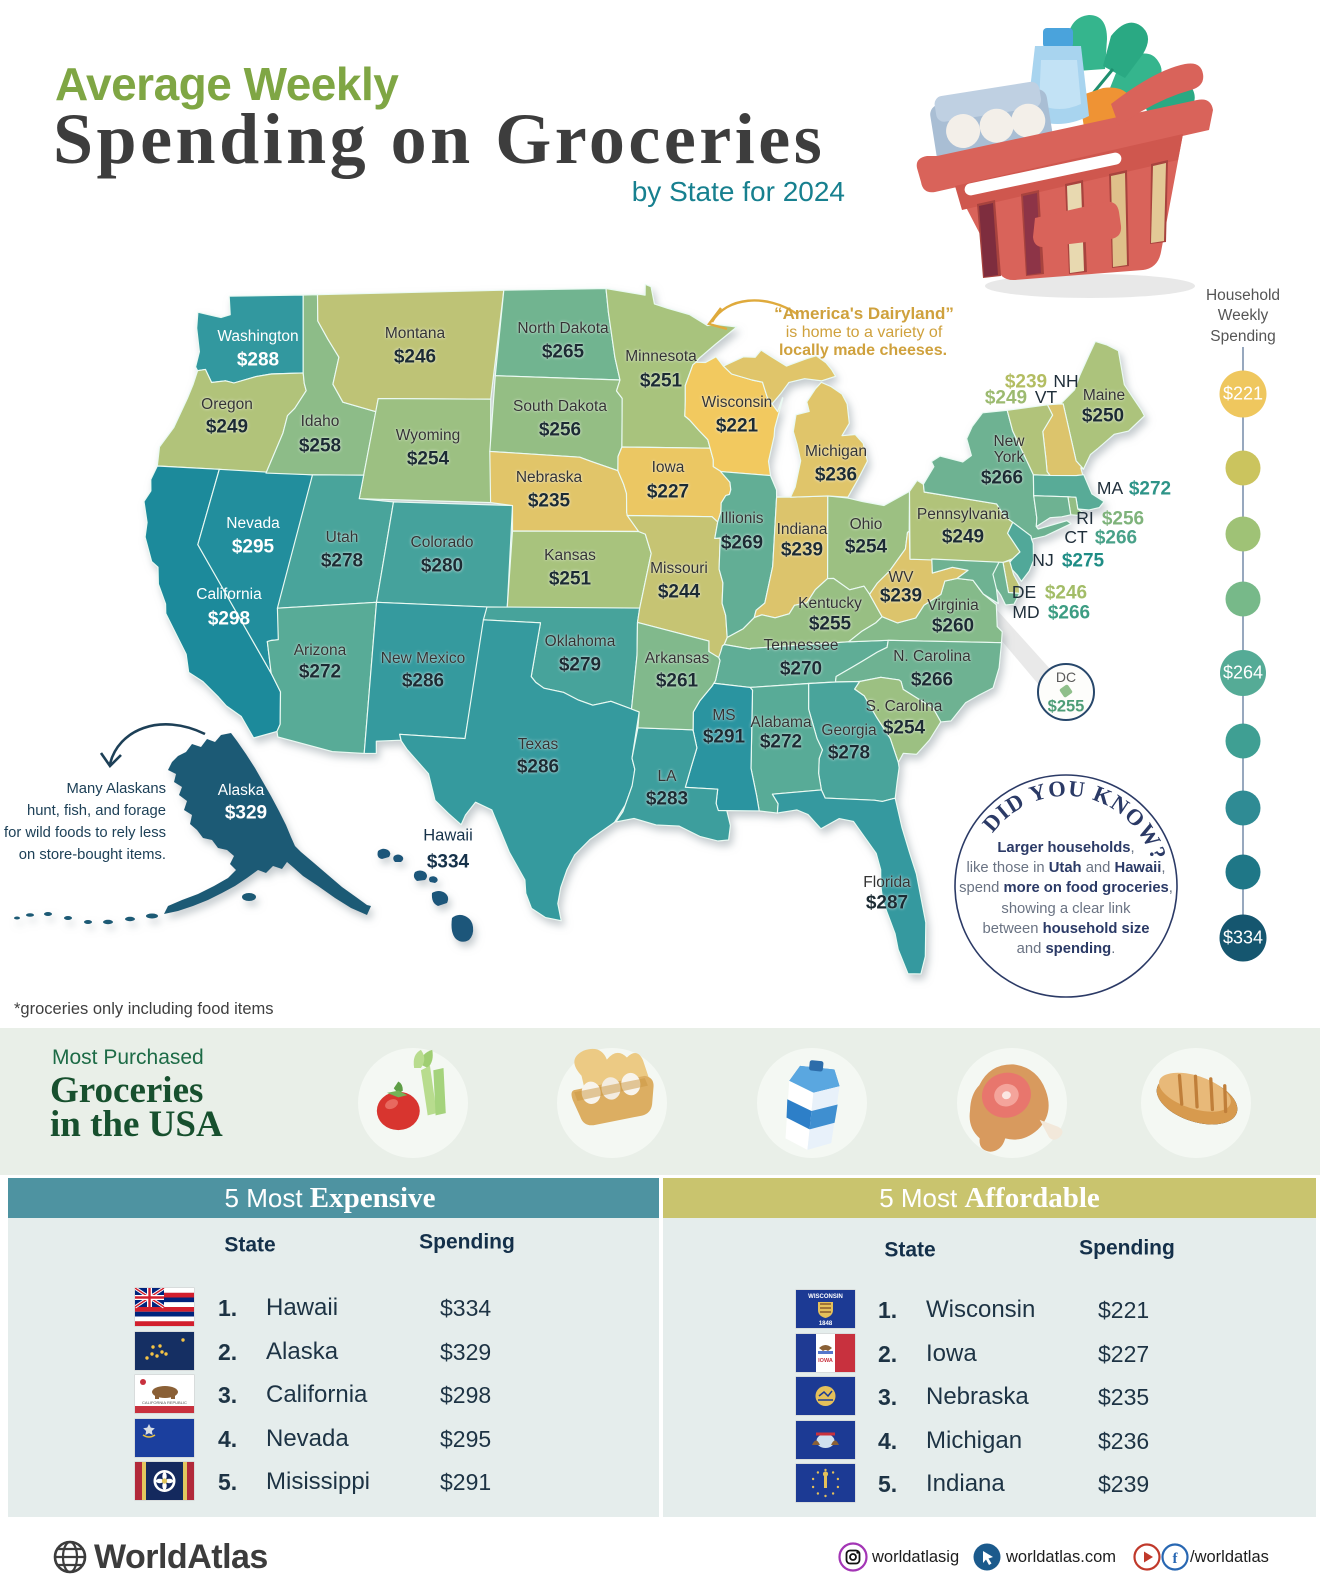 The image size is (1320, 1592). Describe the element at coordinates (825, 1297) in the screenshot. I see `svg-text: WISCONSIN` at that location.